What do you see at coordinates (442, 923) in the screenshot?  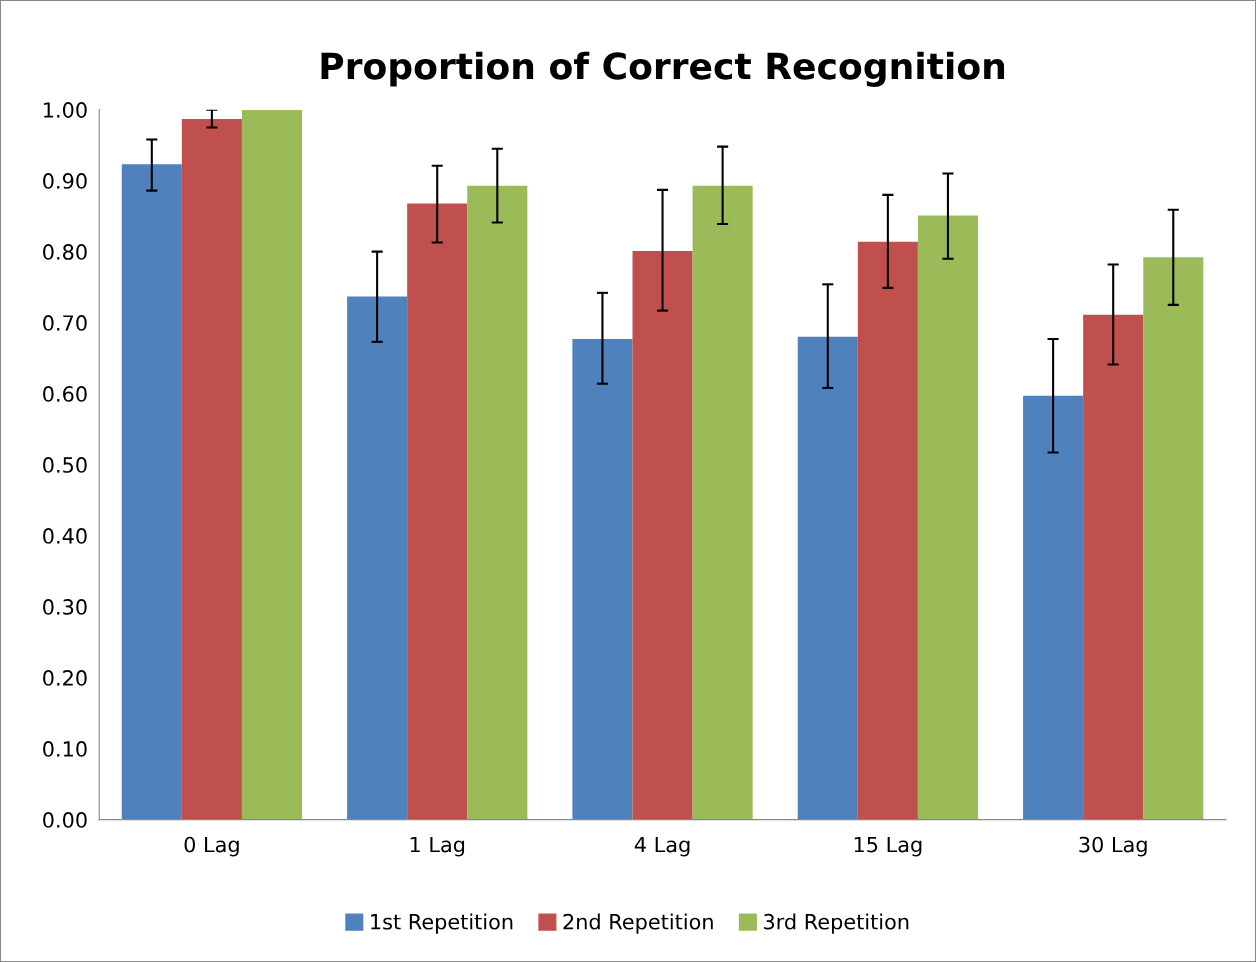 I see `legend-label: 1st Repetition` at bounding box center [442, 923].